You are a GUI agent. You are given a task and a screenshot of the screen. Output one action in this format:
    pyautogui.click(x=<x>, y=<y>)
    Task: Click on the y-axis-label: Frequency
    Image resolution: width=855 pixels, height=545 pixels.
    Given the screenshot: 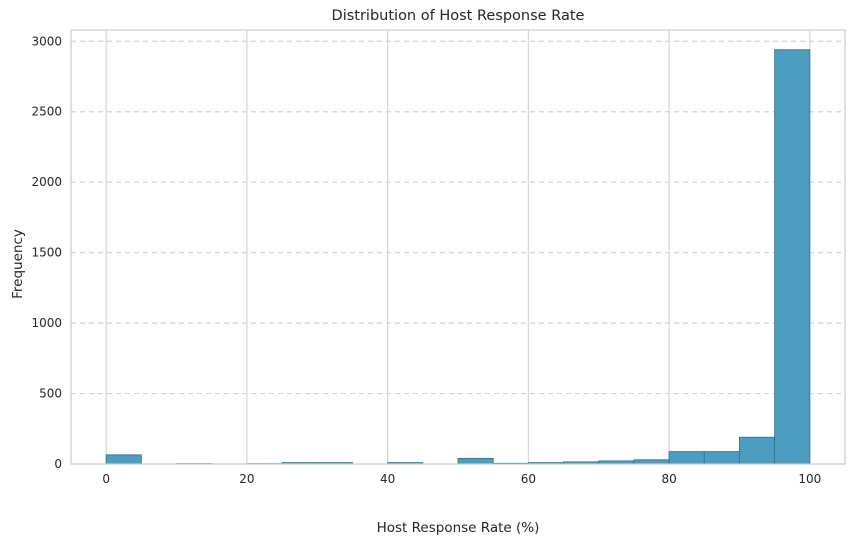 What is the action you would take?
    pyautogui.click(x=18, y=264)
    